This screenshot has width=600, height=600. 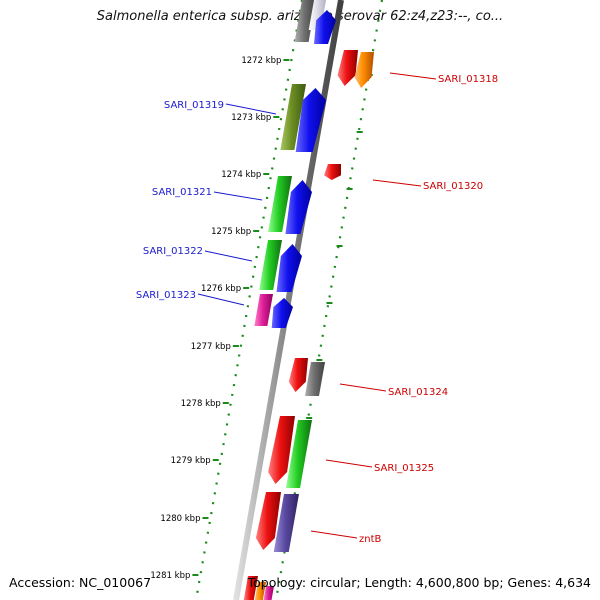 What do you see at coordinates (293, 117) in the screenshot?
I see `gene-SARI_01319-olive` at bounding box center [293, 117].